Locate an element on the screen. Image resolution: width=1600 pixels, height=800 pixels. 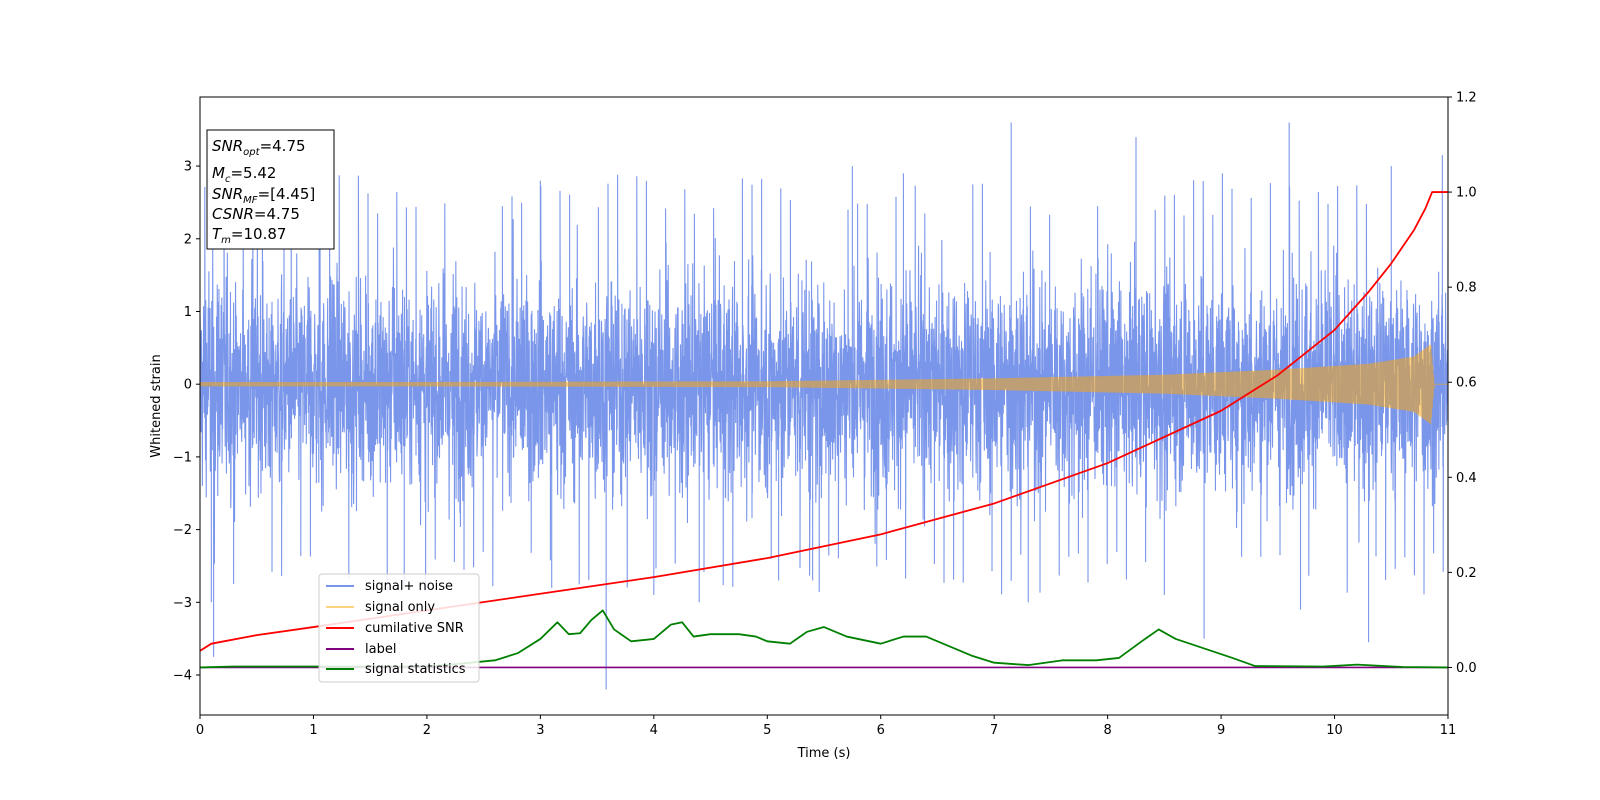
annotation-mc: Mc=5.42 is located at coordinates (244, 174).